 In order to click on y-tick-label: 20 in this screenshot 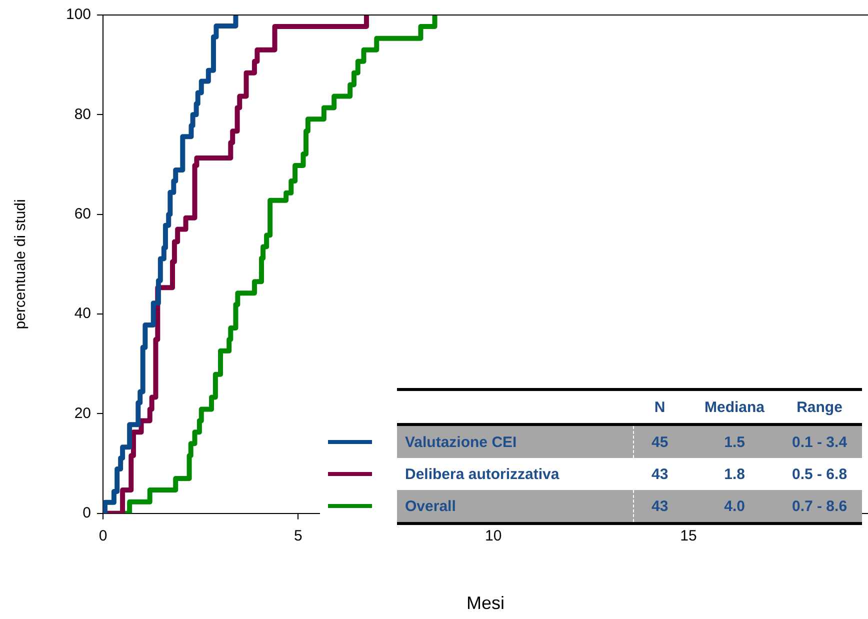, I will do `click(83, 413)`.